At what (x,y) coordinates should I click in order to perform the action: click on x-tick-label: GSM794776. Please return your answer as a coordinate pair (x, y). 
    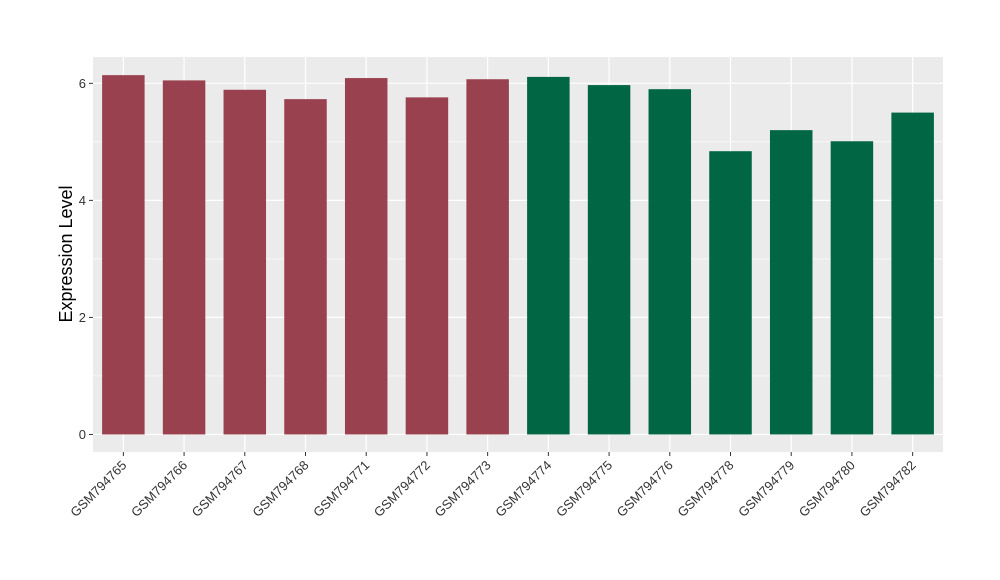
    Looking at the image, I should click on (645, 489).